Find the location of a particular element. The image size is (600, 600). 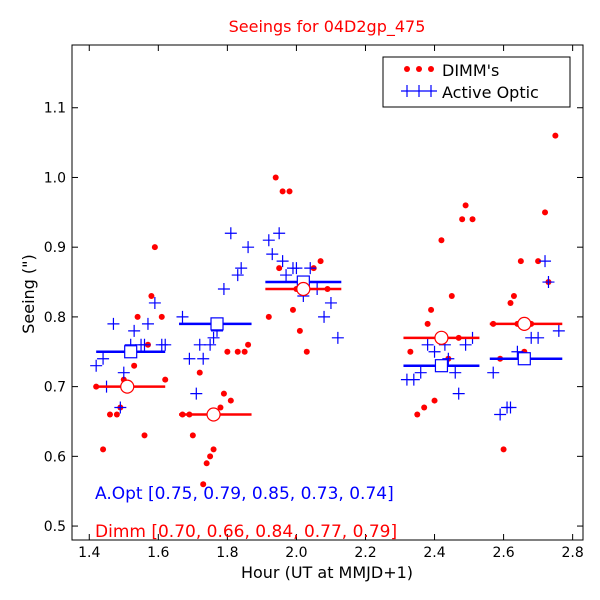

x-tick-label: 1.8 is located at coordinates (227, 553).